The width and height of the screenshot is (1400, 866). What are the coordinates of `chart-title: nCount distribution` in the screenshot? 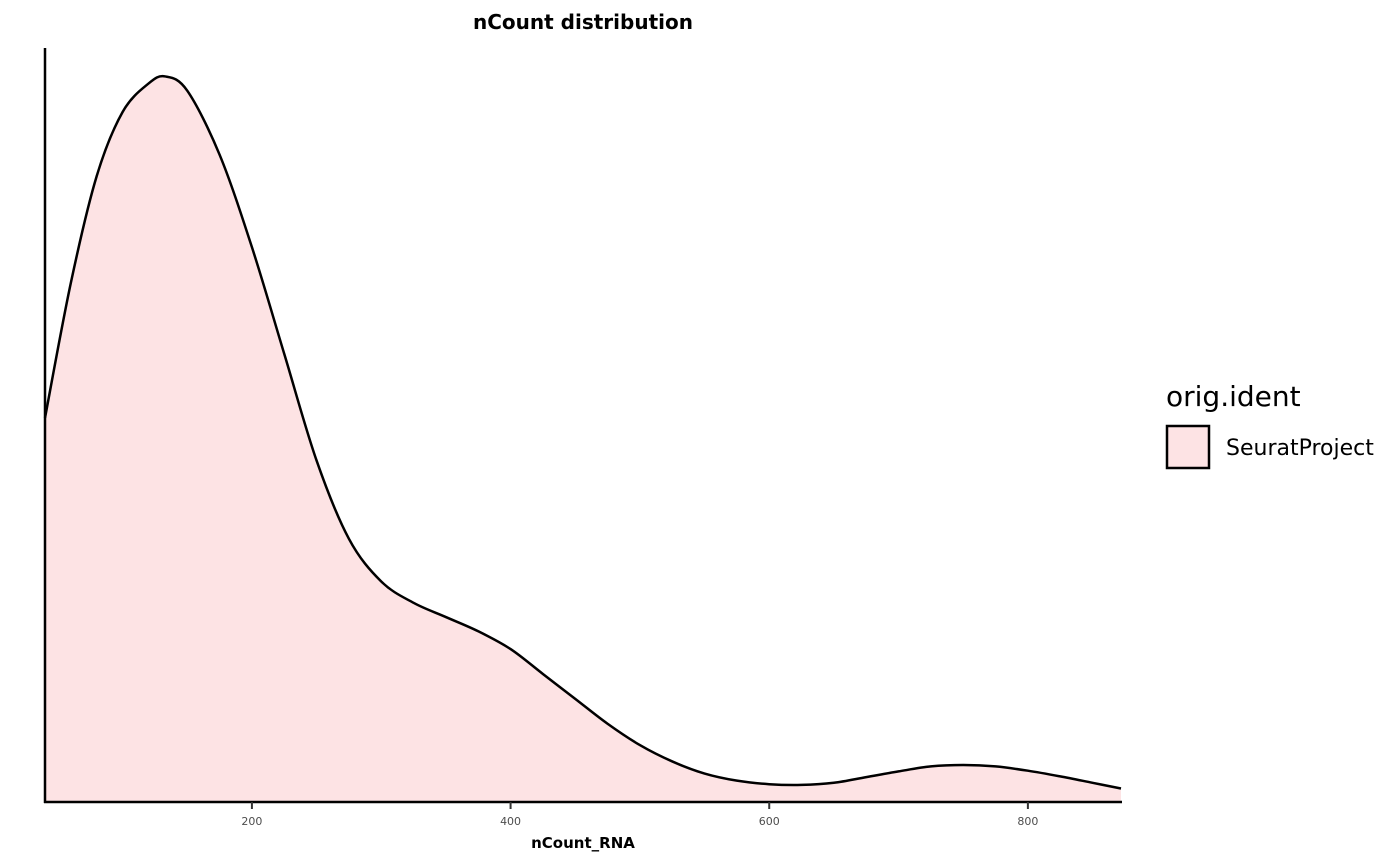 It's located at (583, 22).